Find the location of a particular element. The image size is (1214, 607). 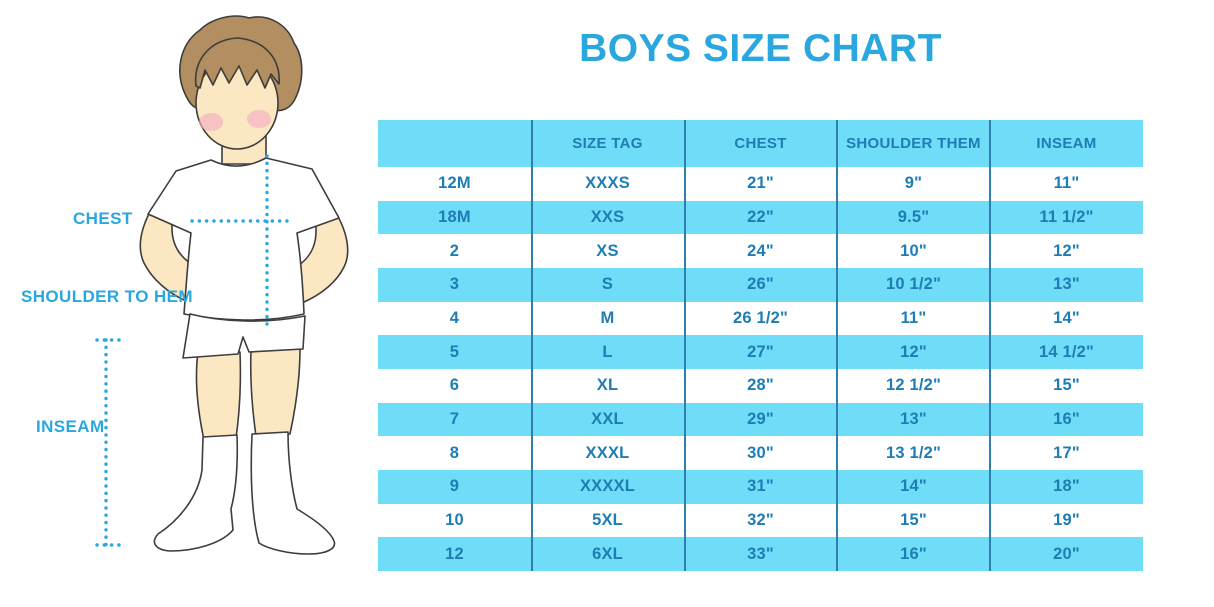

table-cell: 17" is located at coordinates (1066, 452).